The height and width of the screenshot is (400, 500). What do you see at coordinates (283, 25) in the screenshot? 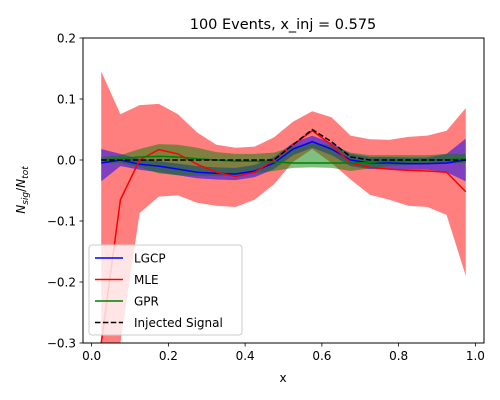
I see `chart-title: 100 Events, x_inj = 0.575` at bounding box center [283, 25].